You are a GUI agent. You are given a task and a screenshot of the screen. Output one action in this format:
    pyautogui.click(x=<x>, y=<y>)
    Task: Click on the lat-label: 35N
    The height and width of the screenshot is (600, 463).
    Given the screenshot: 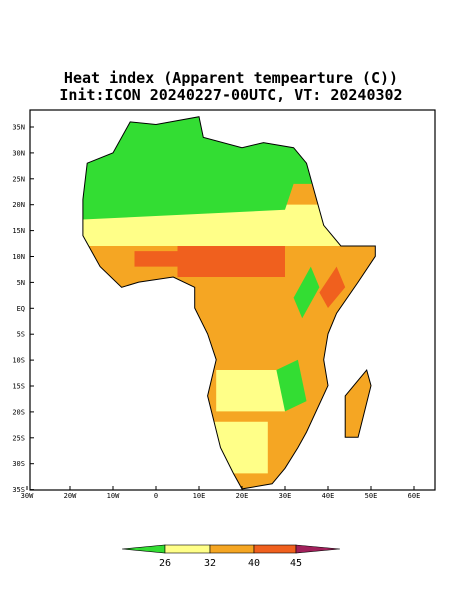 What is the action you would take?
    pyautogui.click(x=18, y=128)
    